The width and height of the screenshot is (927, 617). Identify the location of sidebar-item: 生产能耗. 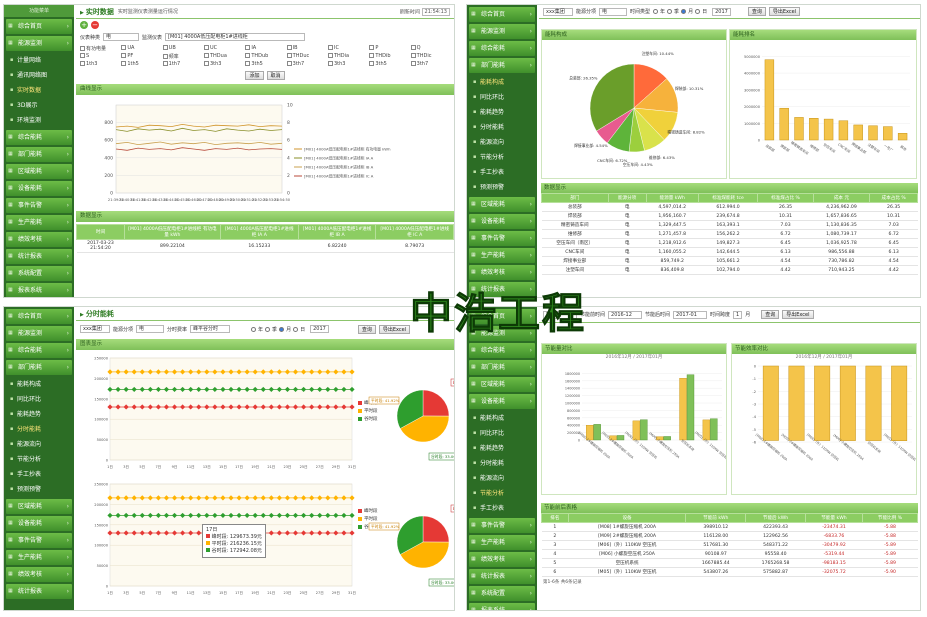
(502, 542).